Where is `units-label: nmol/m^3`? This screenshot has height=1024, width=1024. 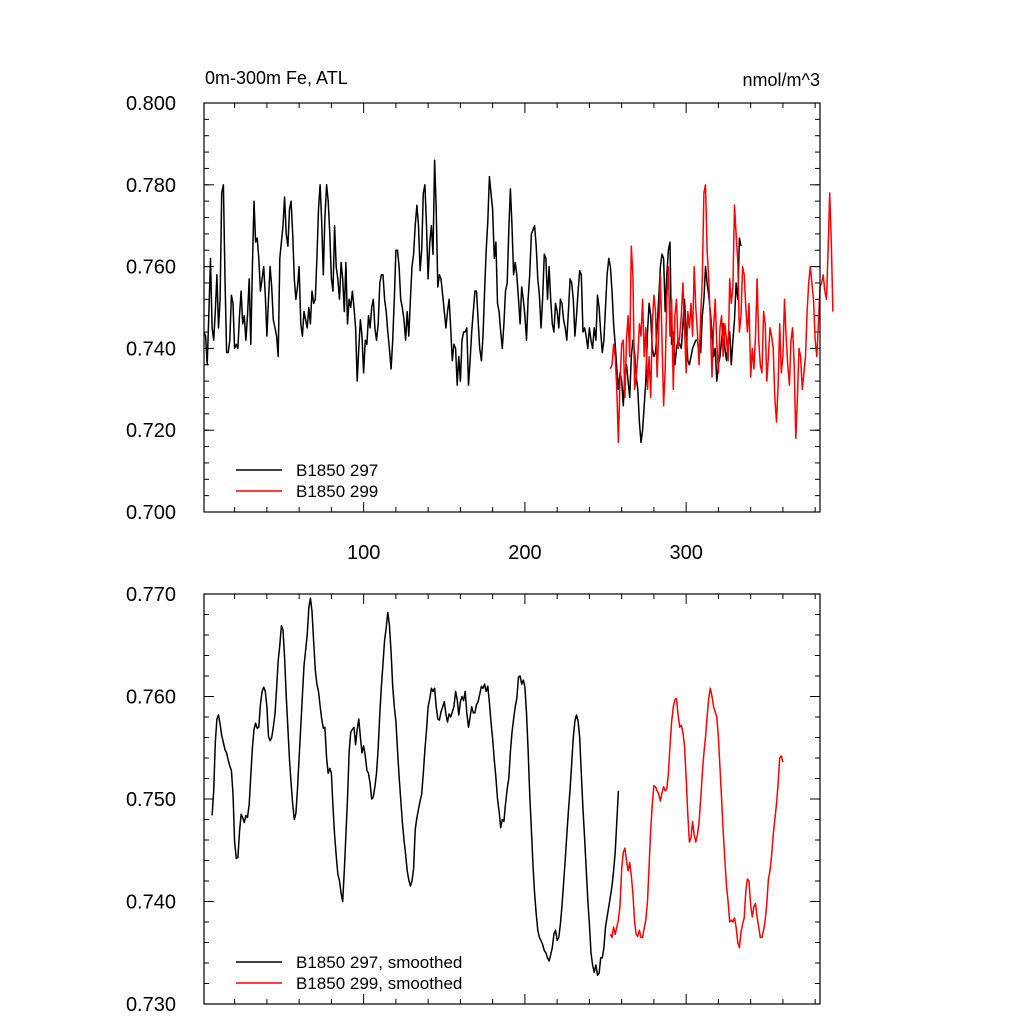 units-label: nmol/m^3 is located at coordinates (781, 80).